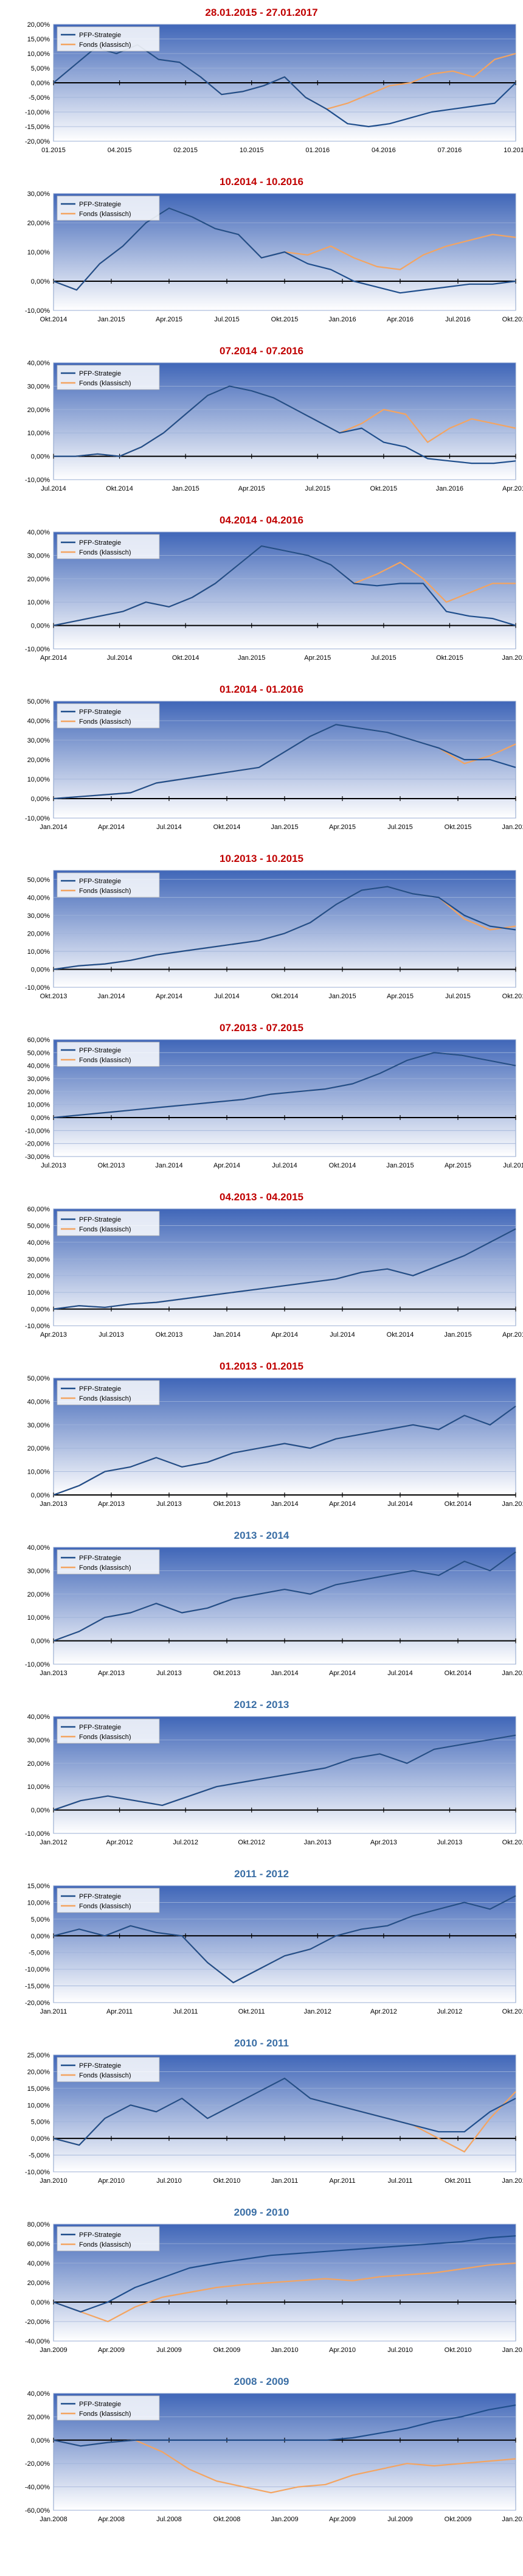 This screenshot has width=523, height=2576. What do you see at coordinates (252, 2011) in the screenshot?
I see `x-tick-label: Okt.2011` at bounding box center [252, 2011].